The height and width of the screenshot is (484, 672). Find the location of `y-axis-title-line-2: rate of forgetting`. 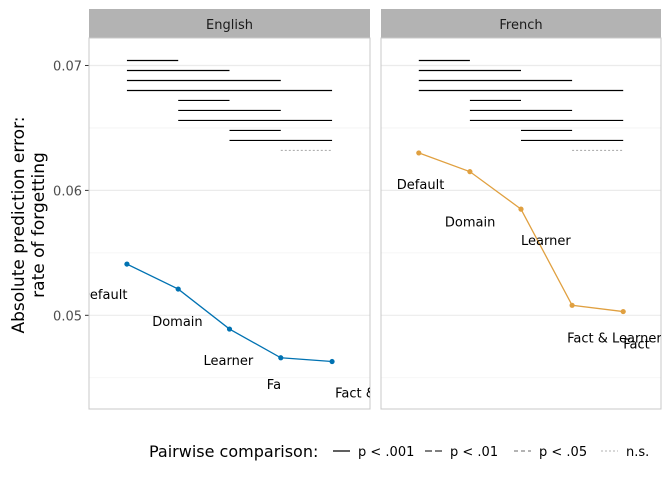

y-axis-title-line-2: rate of forgetting is located at coordinates (39, 225).